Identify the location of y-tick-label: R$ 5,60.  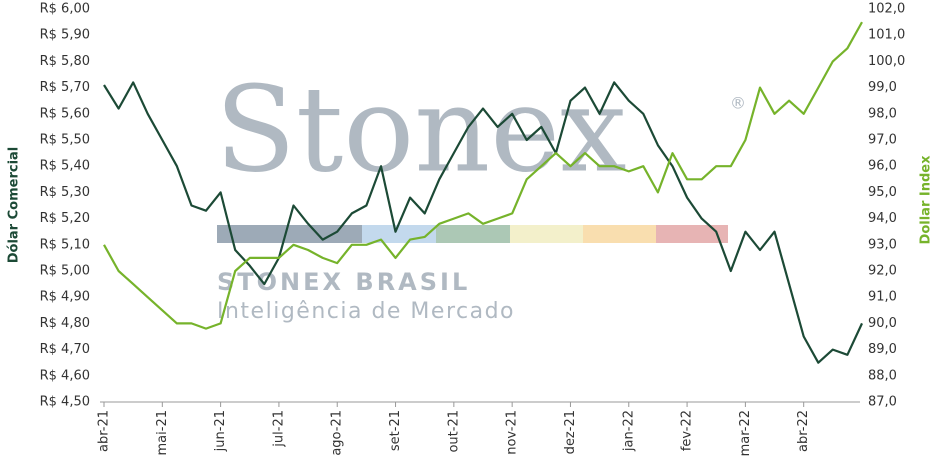
(65, 113).